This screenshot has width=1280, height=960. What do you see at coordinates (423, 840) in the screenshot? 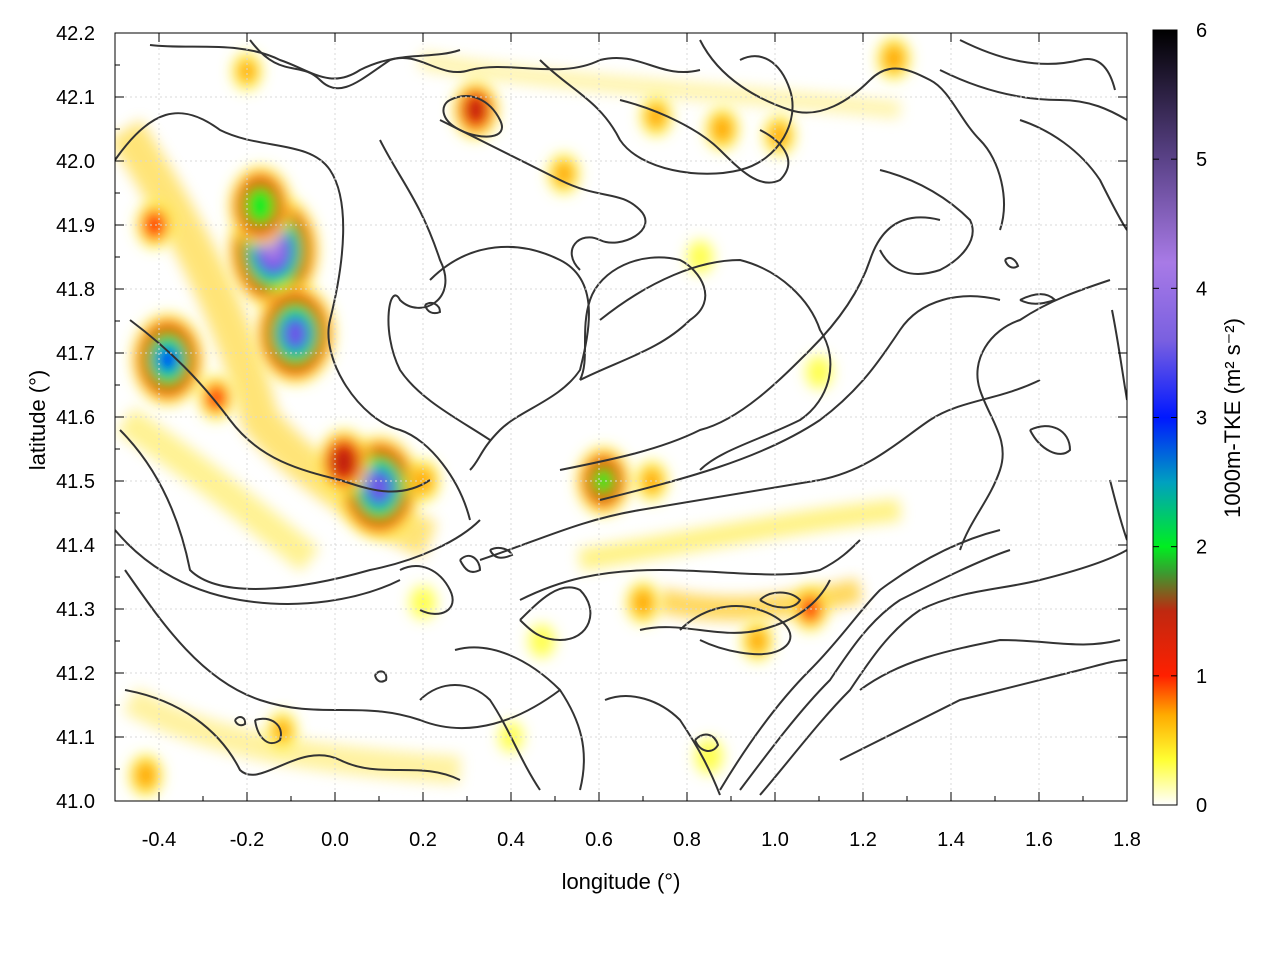
I see `x-tick-label: 0.2` at bounding box center [423, 840].